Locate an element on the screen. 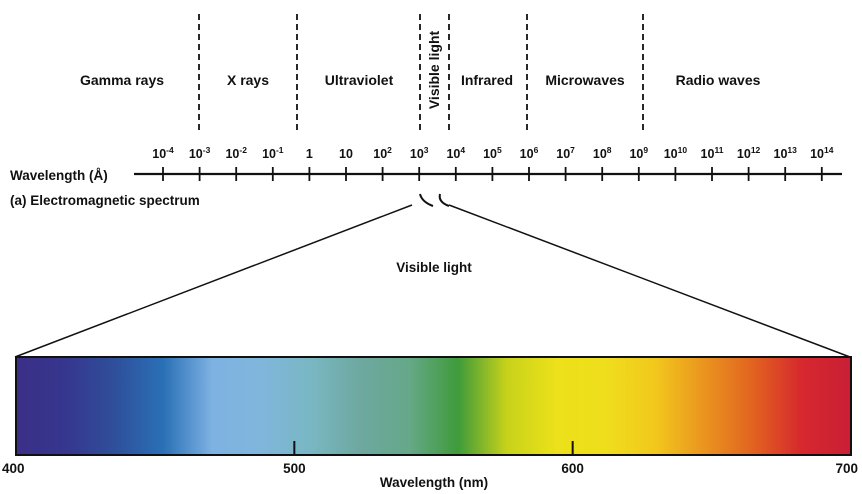 This screenshot has width=862, height=494. region-label-ultraviolet: Ultraviolet is located at coordinates (359, 80).